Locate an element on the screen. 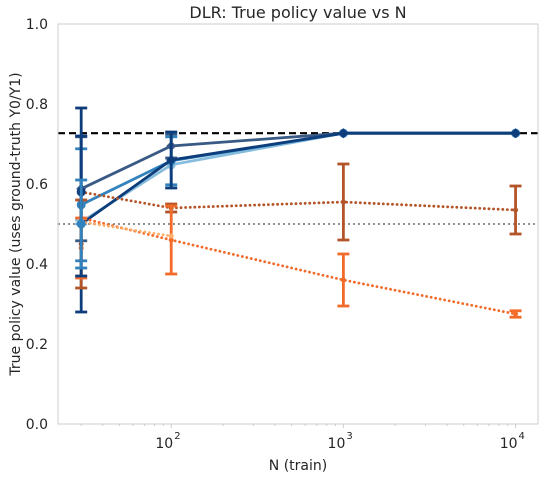 This screenshot has width=545, height=477. chart-title: DLR: True policy value vs N is located at coordinates (297, 12).